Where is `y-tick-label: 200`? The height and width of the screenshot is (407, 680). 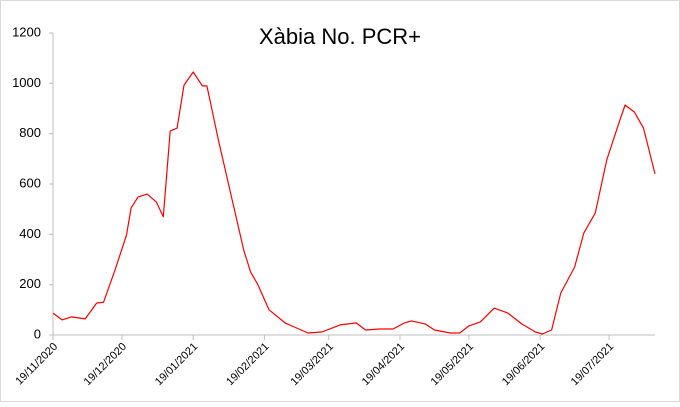
y-tick-label: 200 is located at coordinates (30, 283).